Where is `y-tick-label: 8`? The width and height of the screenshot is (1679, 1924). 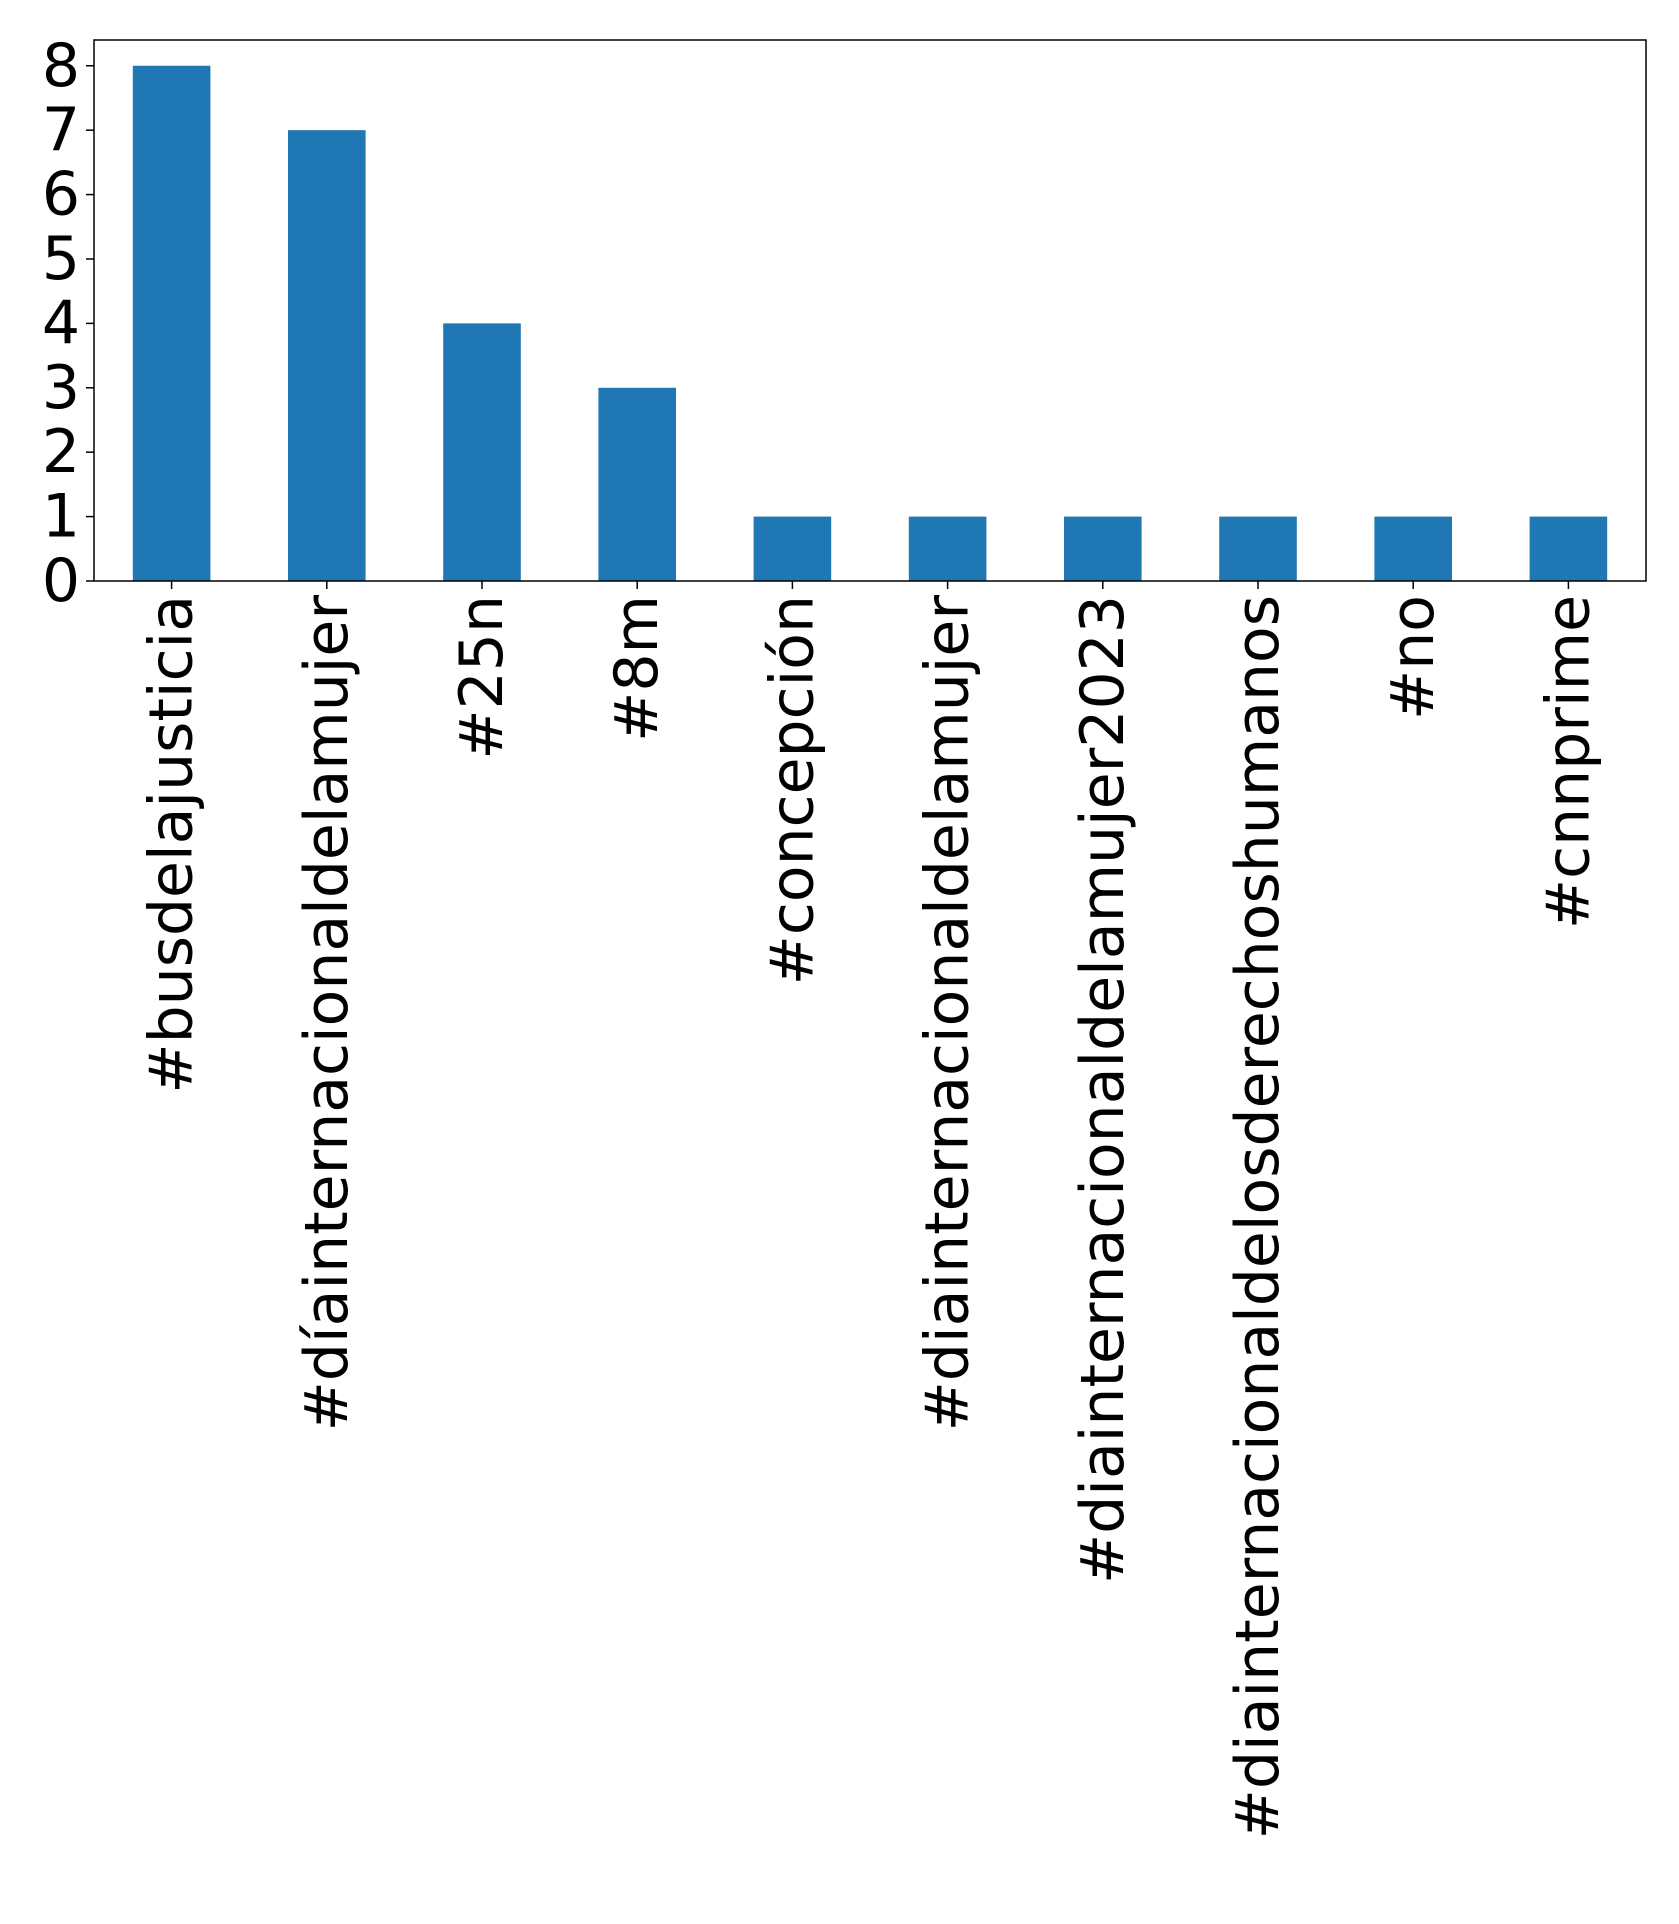
y-tick-label: 8 is located at coordinates (61, 66).